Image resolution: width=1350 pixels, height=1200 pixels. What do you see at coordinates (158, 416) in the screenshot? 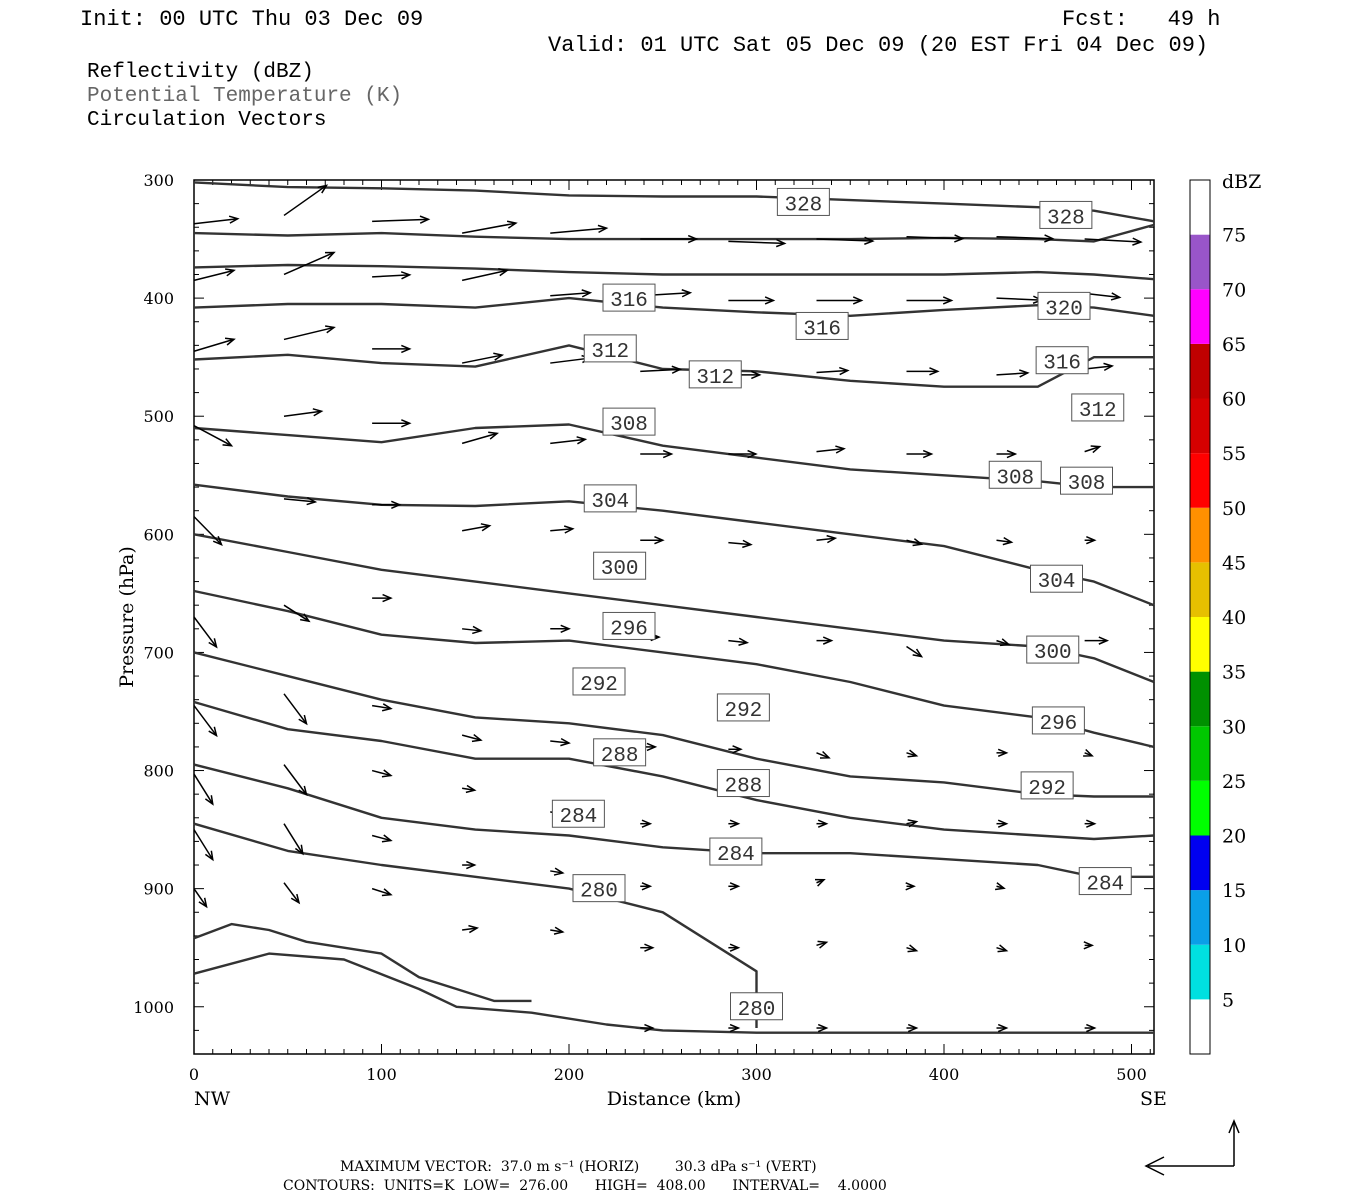
I see `y-tick-label: 500` at bounding box center [158, 416].